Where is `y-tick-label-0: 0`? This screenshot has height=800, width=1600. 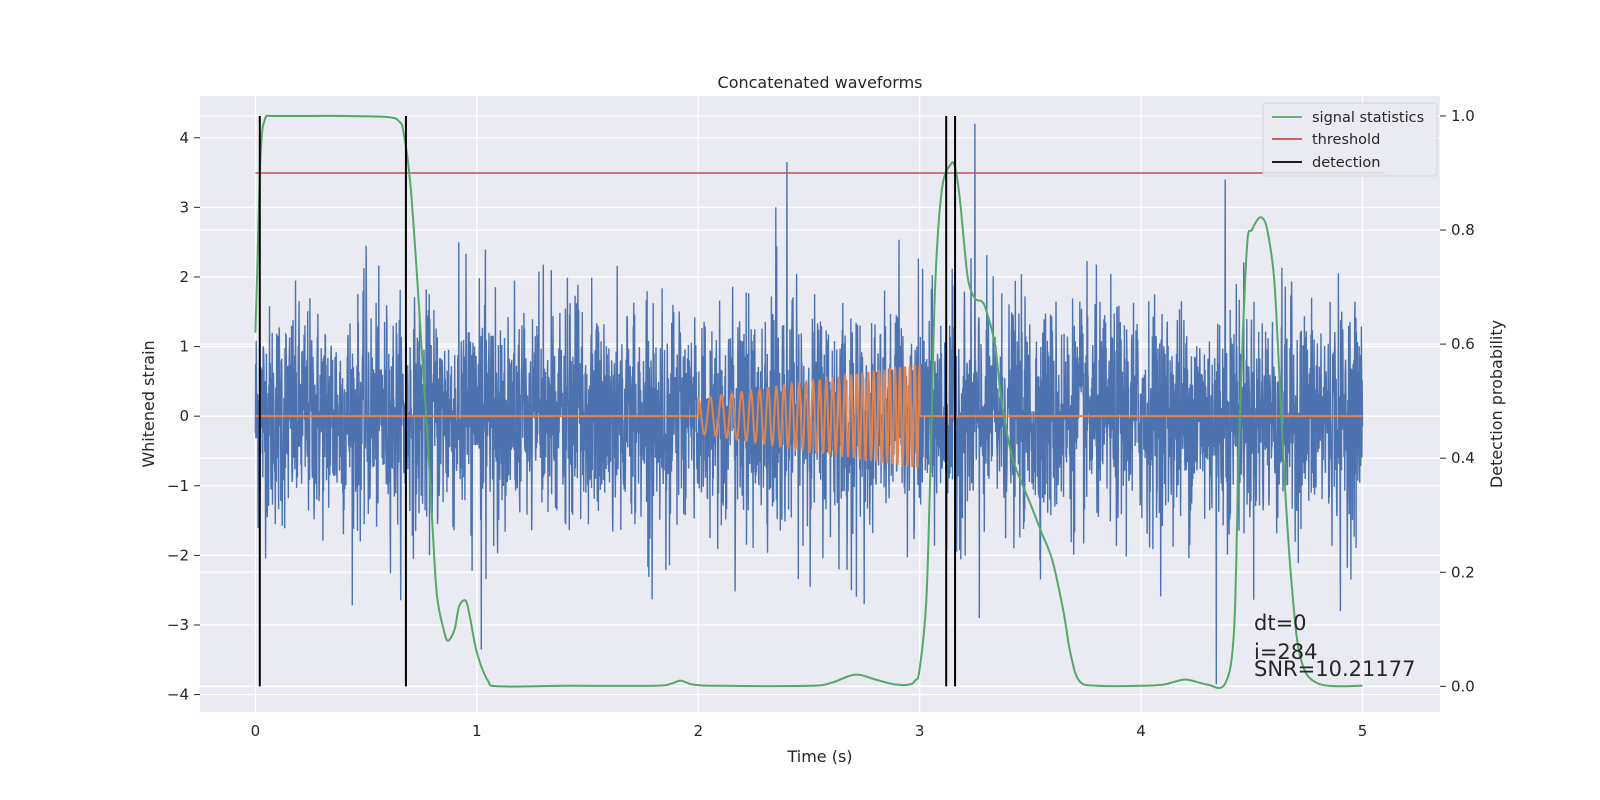 y-tick-label-0: 0 is located at coordinates (184, 416).